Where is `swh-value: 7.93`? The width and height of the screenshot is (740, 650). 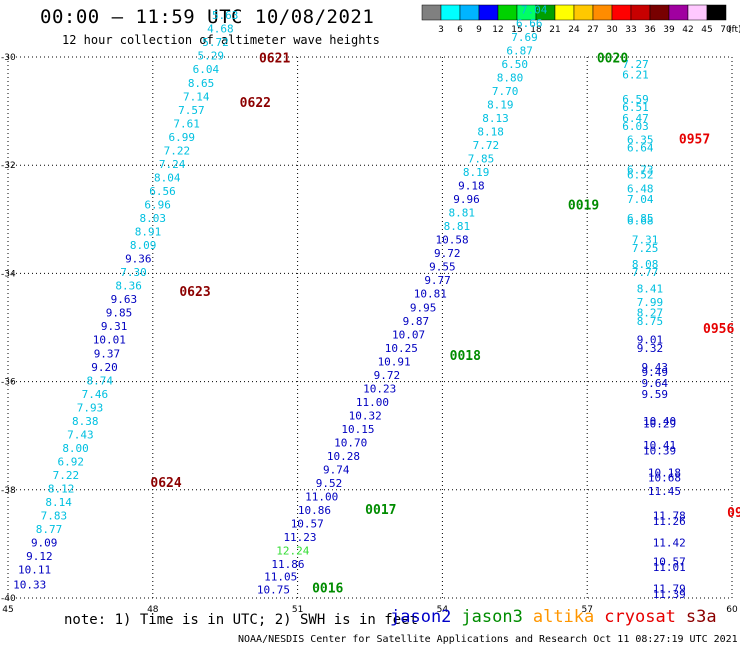
swh-value: 7.93 is located at coordinates (90, 407).